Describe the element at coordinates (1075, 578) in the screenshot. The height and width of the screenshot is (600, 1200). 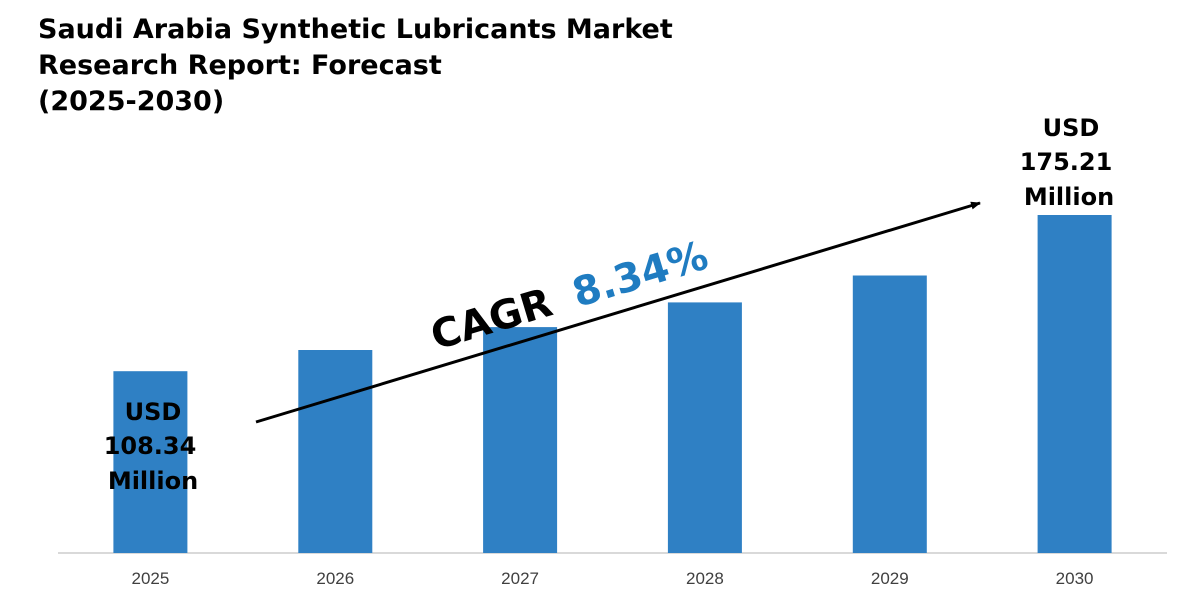
I see `x-tick-label-2030: 2030` at that location.